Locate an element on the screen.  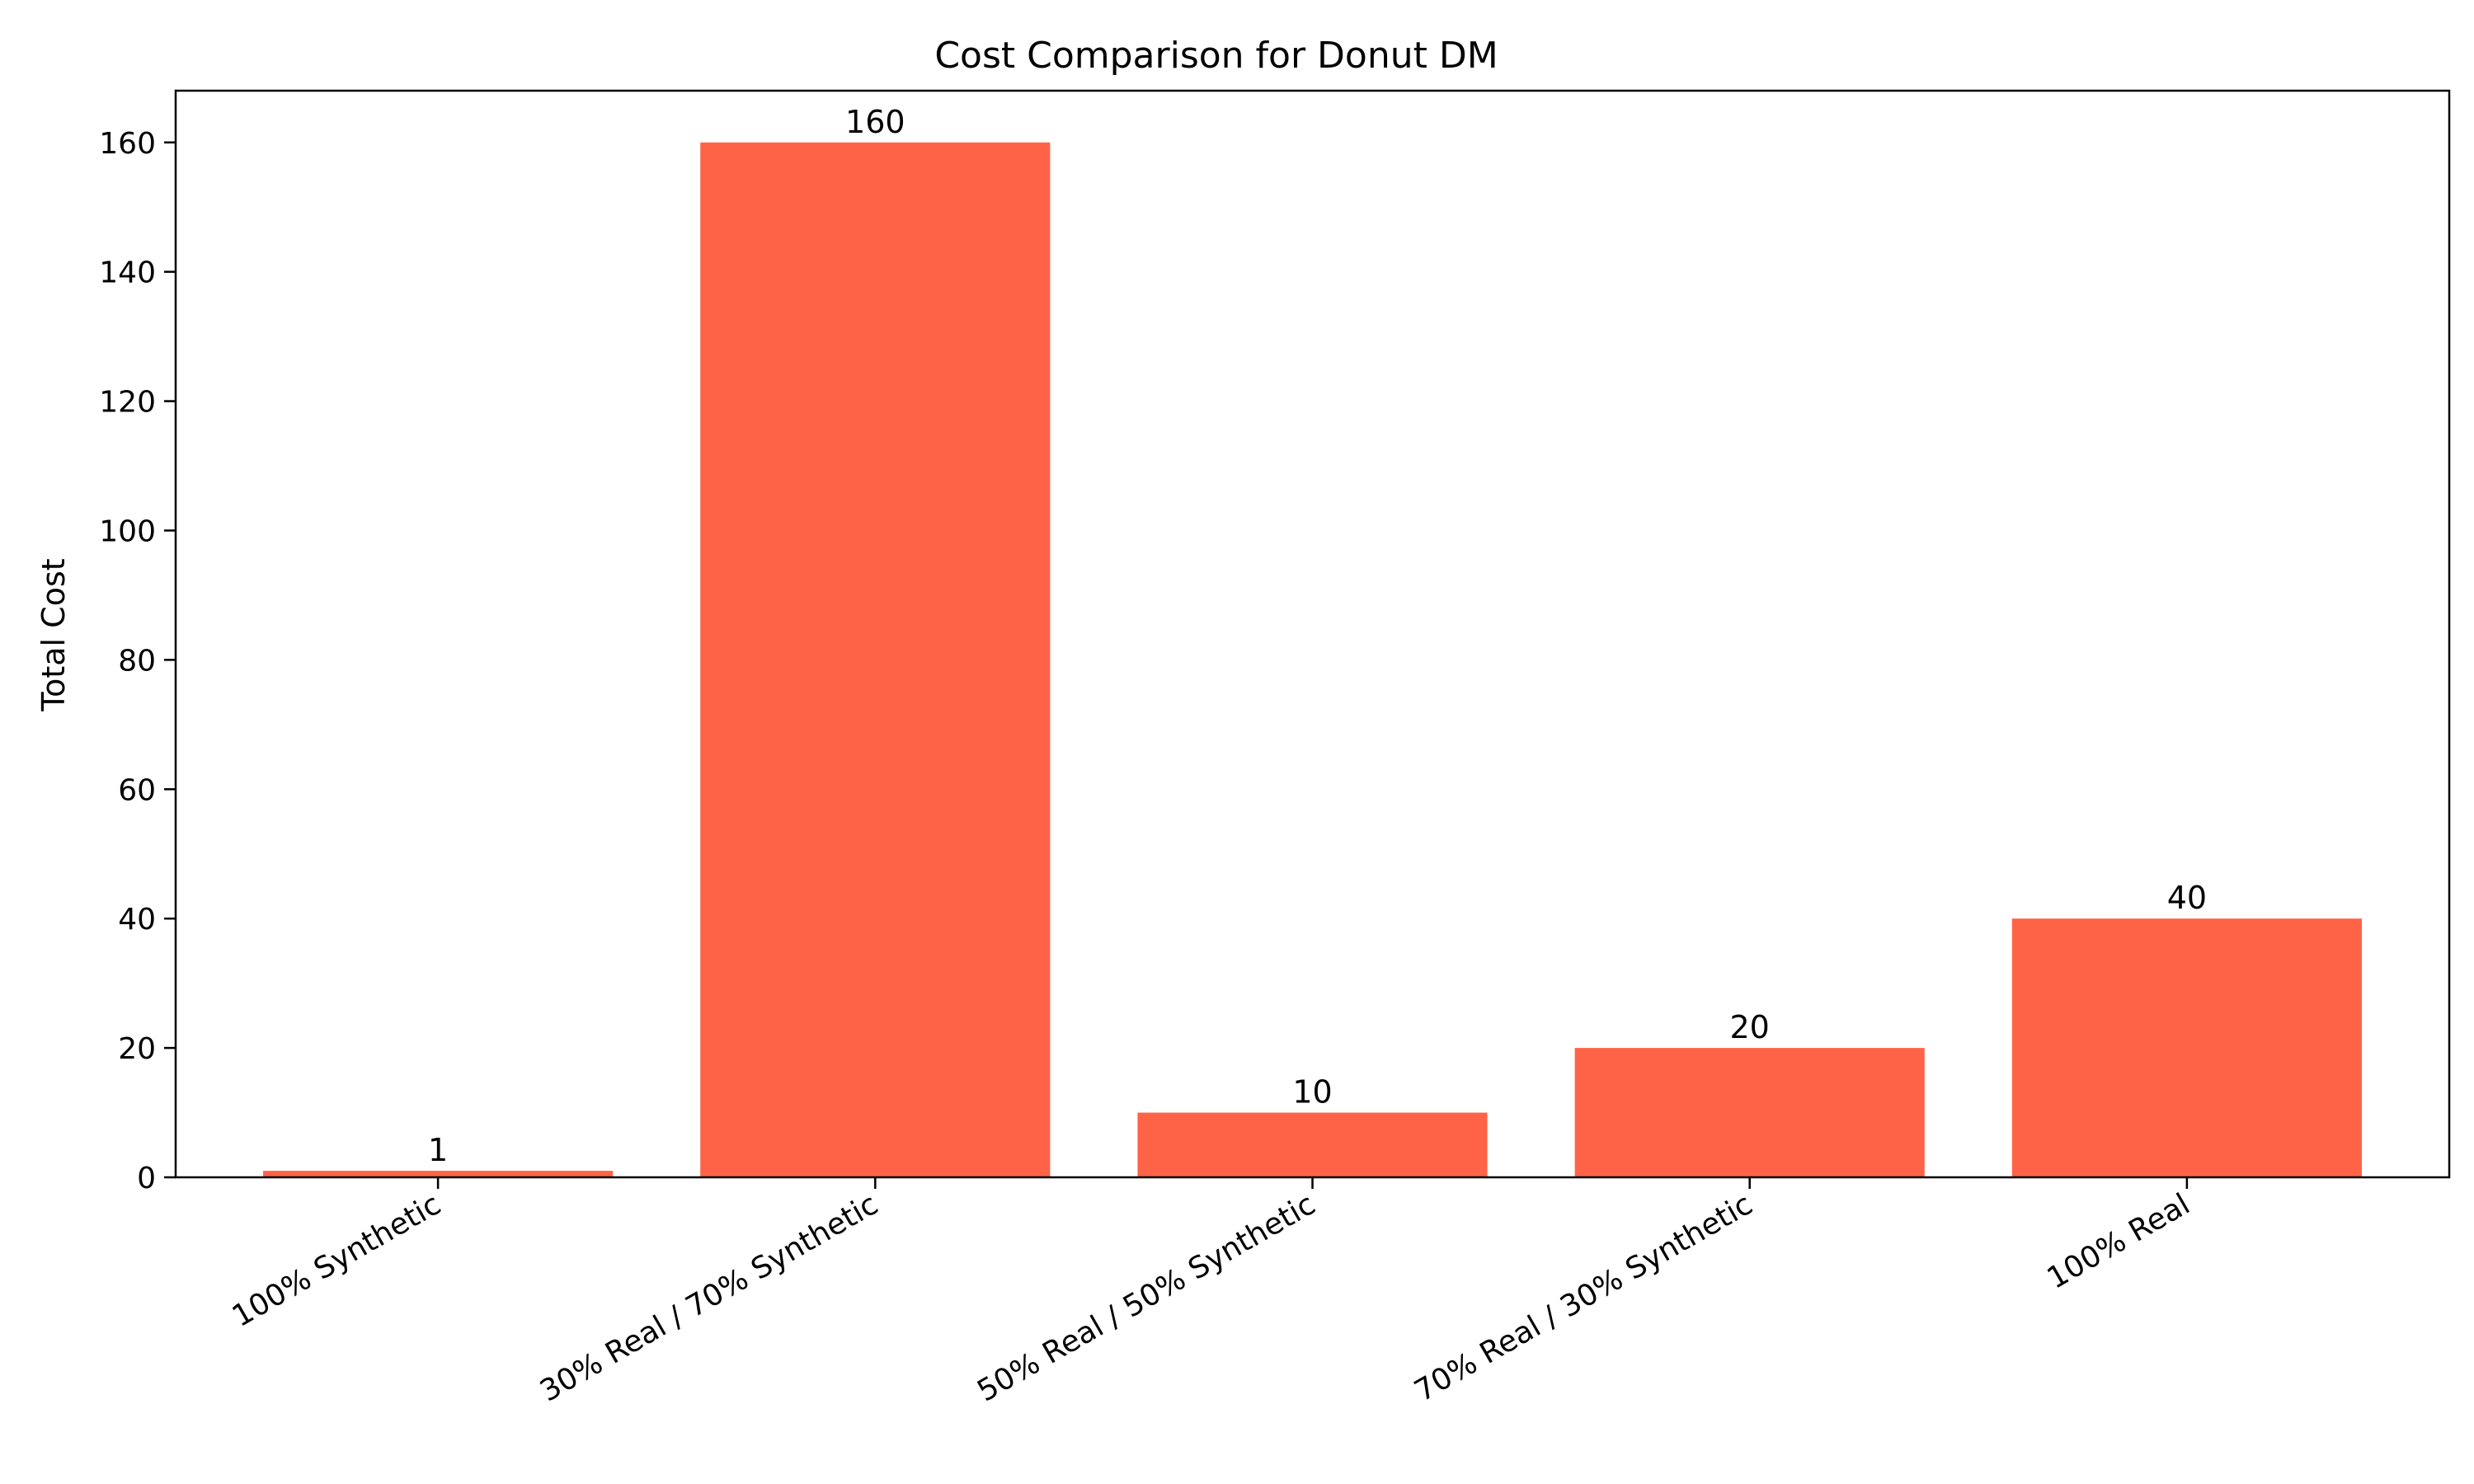
bar-value-label: 160 is located at coordinates (875, 122).